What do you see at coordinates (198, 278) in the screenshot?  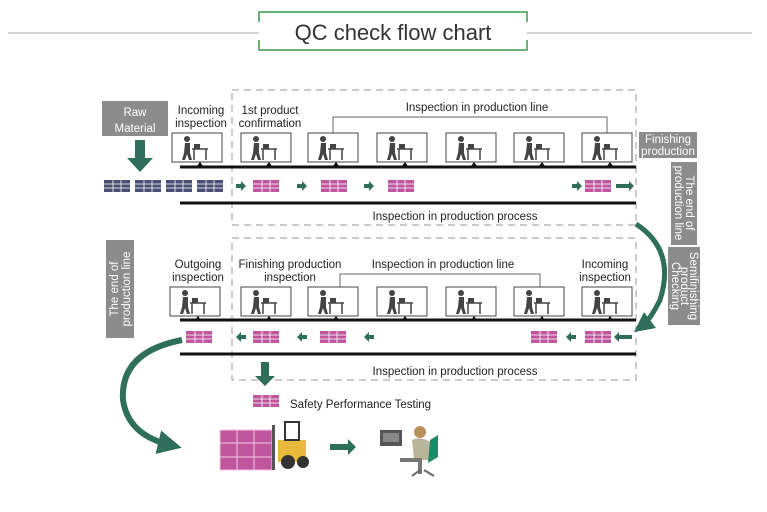 I see `label-outgoing-2: inspection` at bounding box center [198, 278].